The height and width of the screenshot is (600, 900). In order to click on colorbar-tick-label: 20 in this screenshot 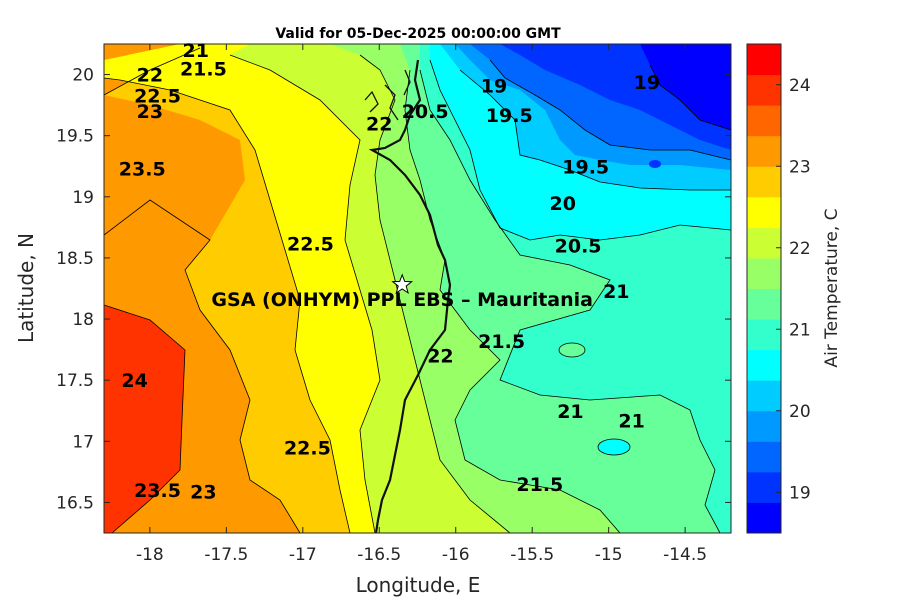, I will do `click(800, 412)`.